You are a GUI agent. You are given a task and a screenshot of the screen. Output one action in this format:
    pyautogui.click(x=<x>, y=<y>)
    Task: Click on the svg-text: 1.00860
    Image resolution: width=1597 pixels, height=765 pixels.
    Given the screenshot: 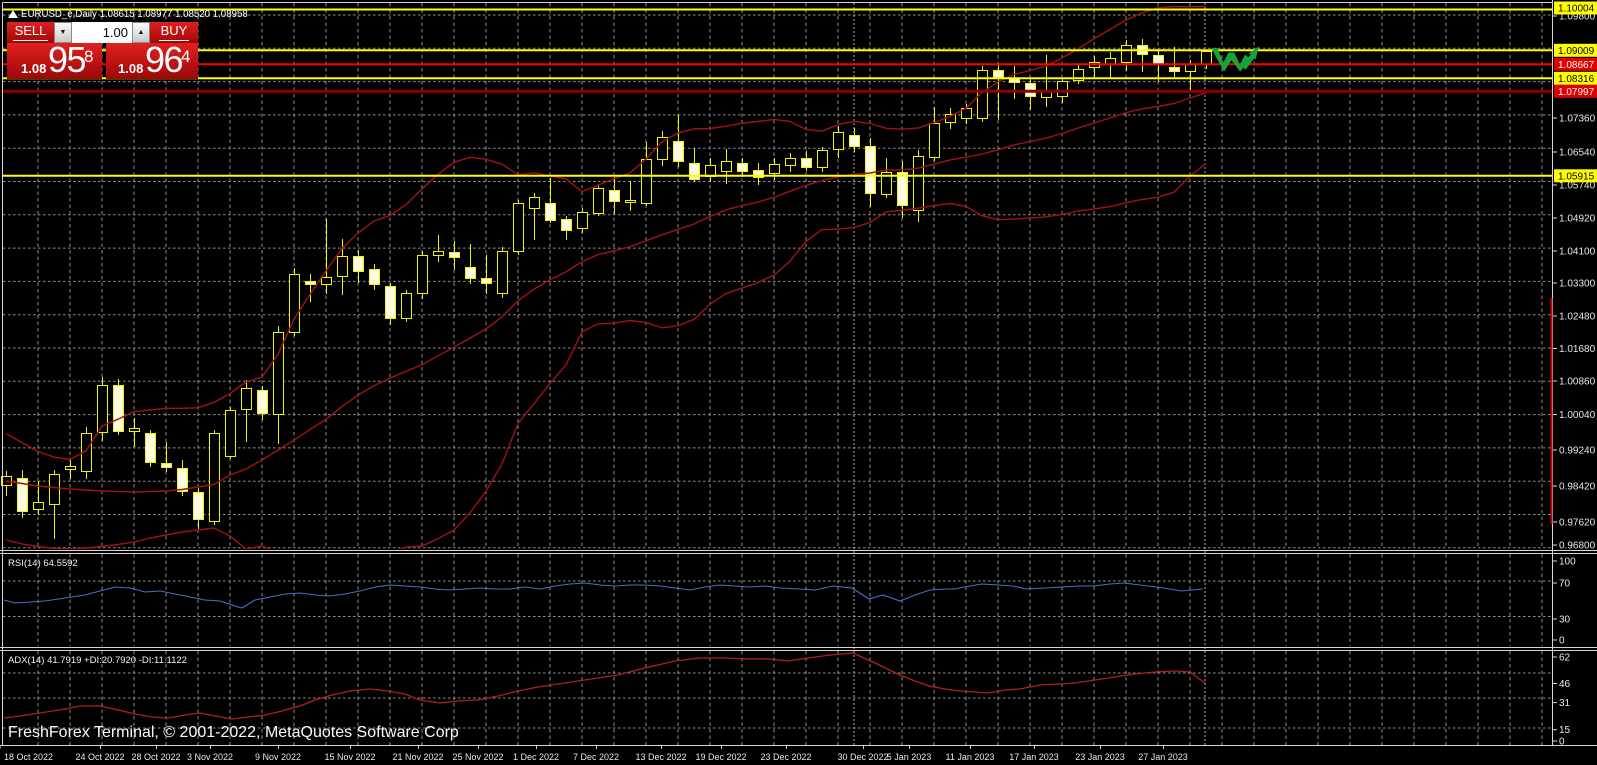 What is the action you would take?
    pyautogui.click(x=1577, y=382)
    